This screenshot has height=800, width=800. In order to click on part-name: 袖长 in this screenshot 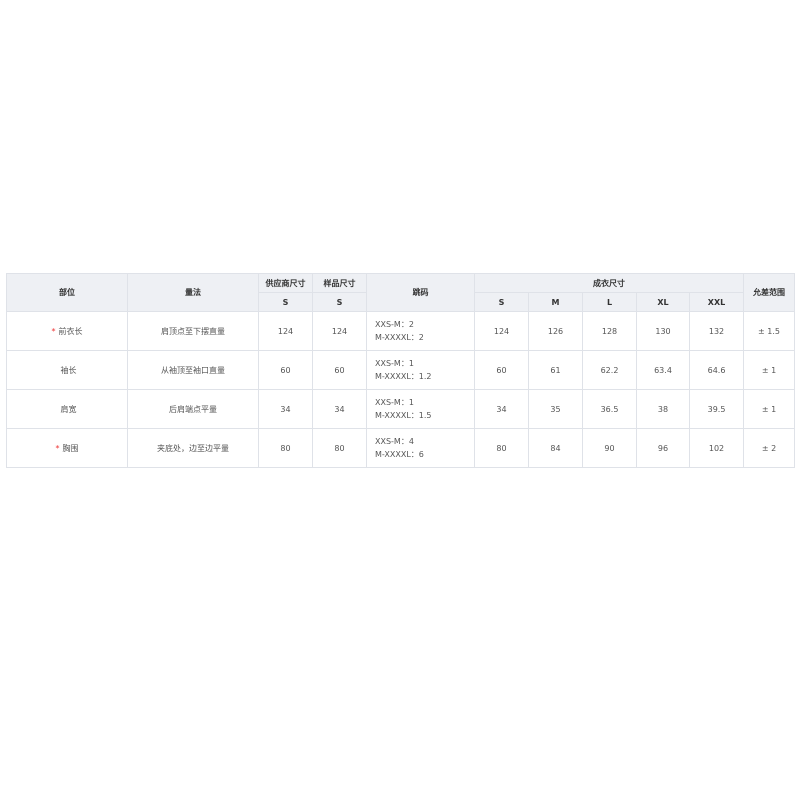, I will do `click(68, 370)`.